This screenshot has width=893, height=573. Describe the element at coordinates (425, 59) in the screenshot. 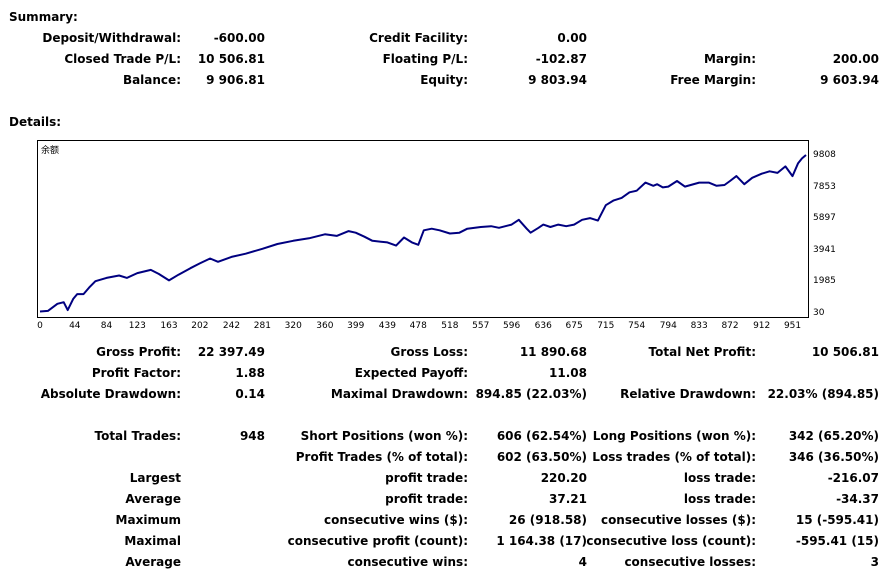

I see `floating-pl-label: Floating P/L:` at that location.